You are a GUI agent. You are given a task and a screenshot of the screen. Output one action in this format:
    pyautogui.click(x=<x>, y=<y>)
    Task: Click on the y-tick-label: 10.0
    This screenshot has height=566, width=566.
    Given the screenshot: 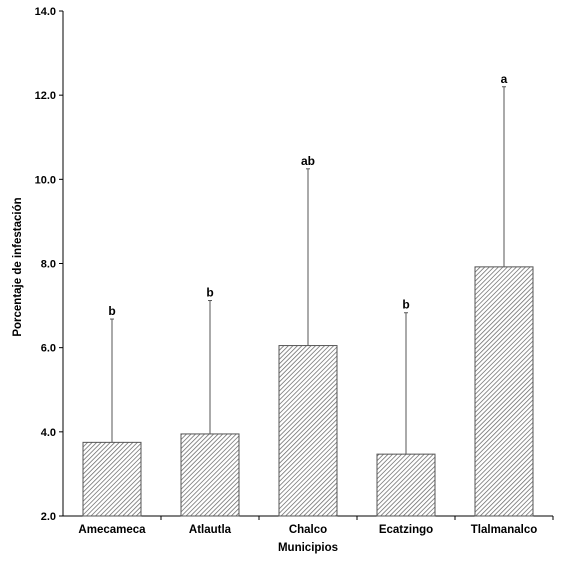 What is the action you would take?
    pyautogui.click(x=45, y=180)
    